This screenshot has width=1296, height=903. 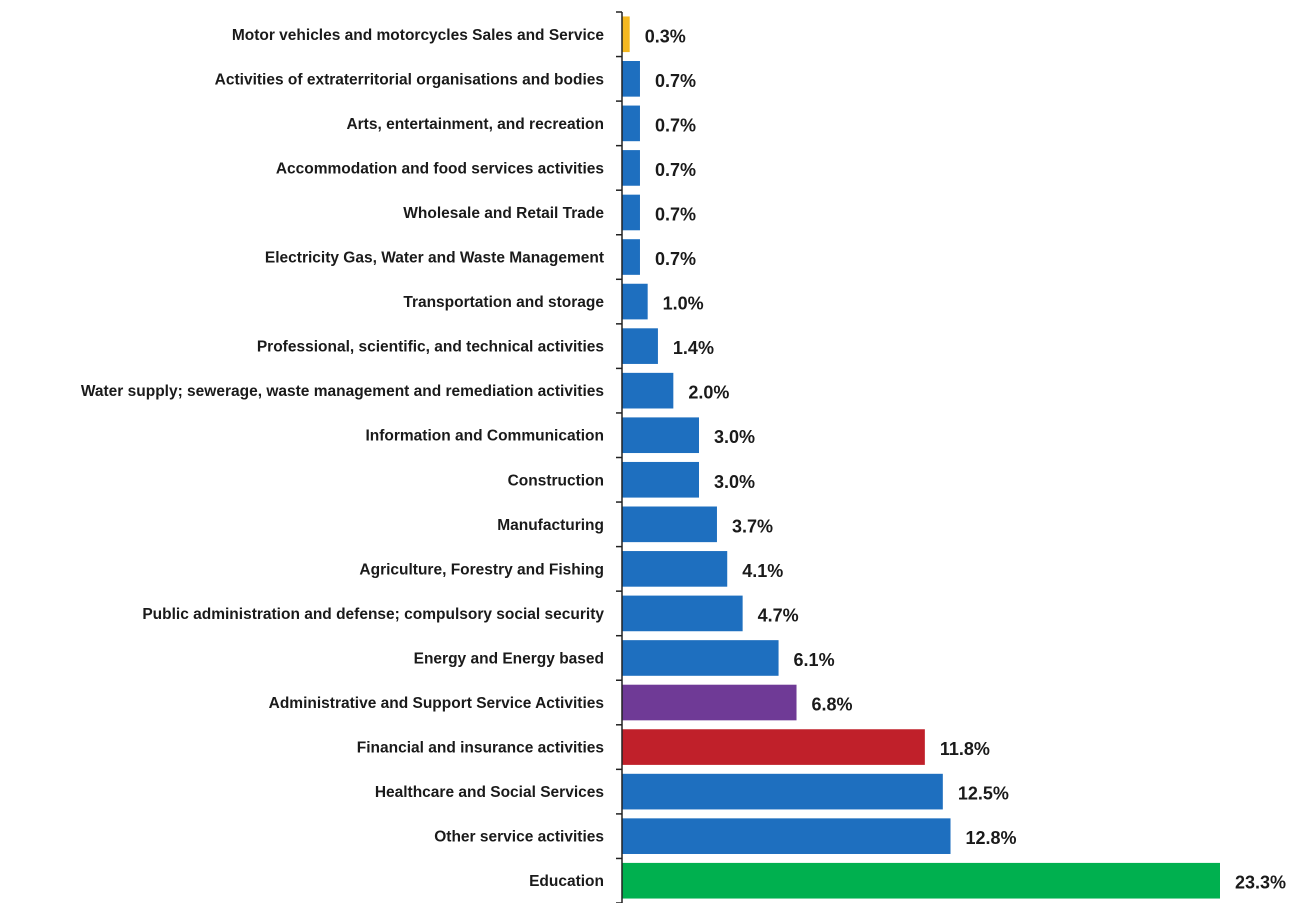 I want to click on category-label-14: Energy and Energy based, so click(x=509, y=658).